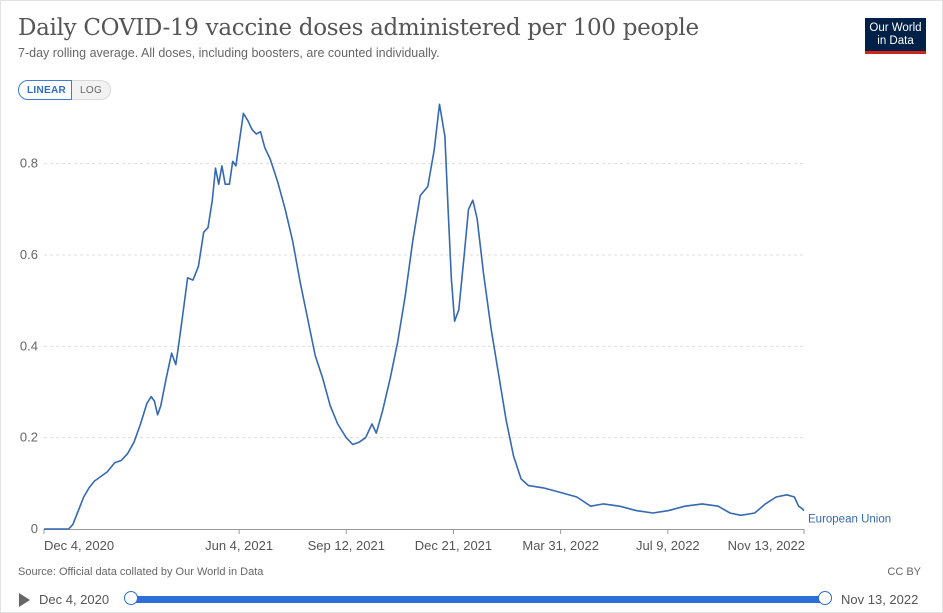 The width and height of the screenshot is (943, 613). Describe the element at coordinates (79, 545) in the screenshot. I see `x-tick-label: Dec 4, 2020` at that location.